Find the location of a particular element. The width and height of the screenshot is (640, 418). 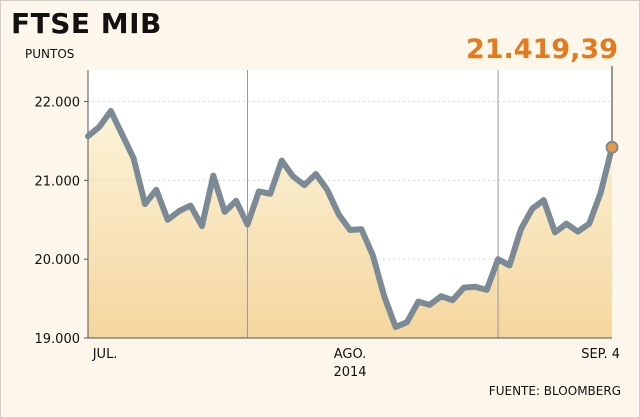

x-tick-label: SEP. 4 is located at coordinates (600, 354).